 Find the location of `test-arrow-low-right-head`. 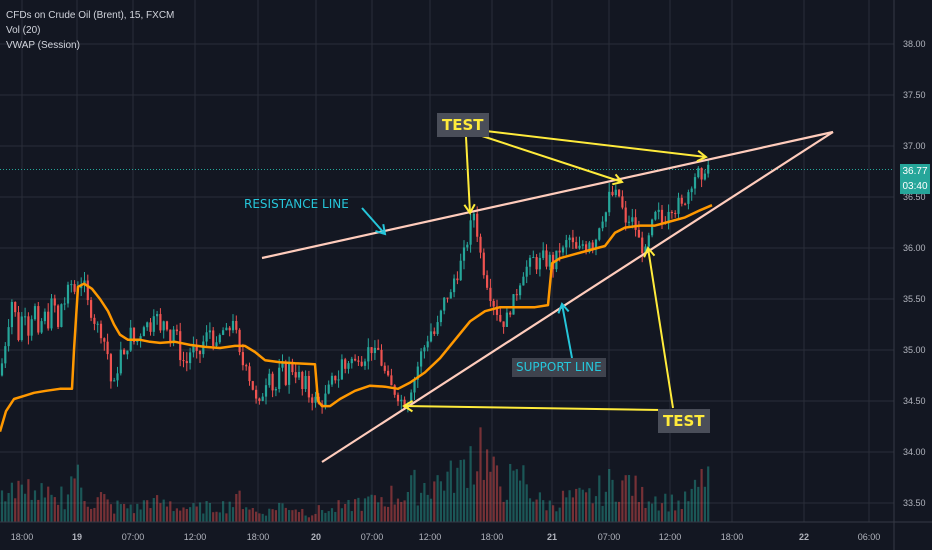

test-arrow-low-right-head is located at coordinates (649, 252).